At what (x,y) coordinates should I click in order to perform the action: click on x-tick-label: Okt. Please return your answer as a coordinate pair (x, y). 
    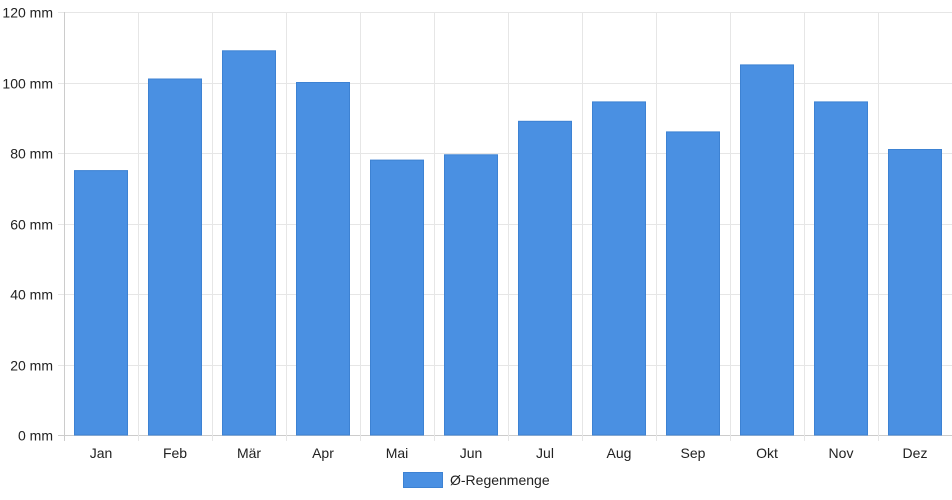
    Looking at the image, I should click on (767, 453).